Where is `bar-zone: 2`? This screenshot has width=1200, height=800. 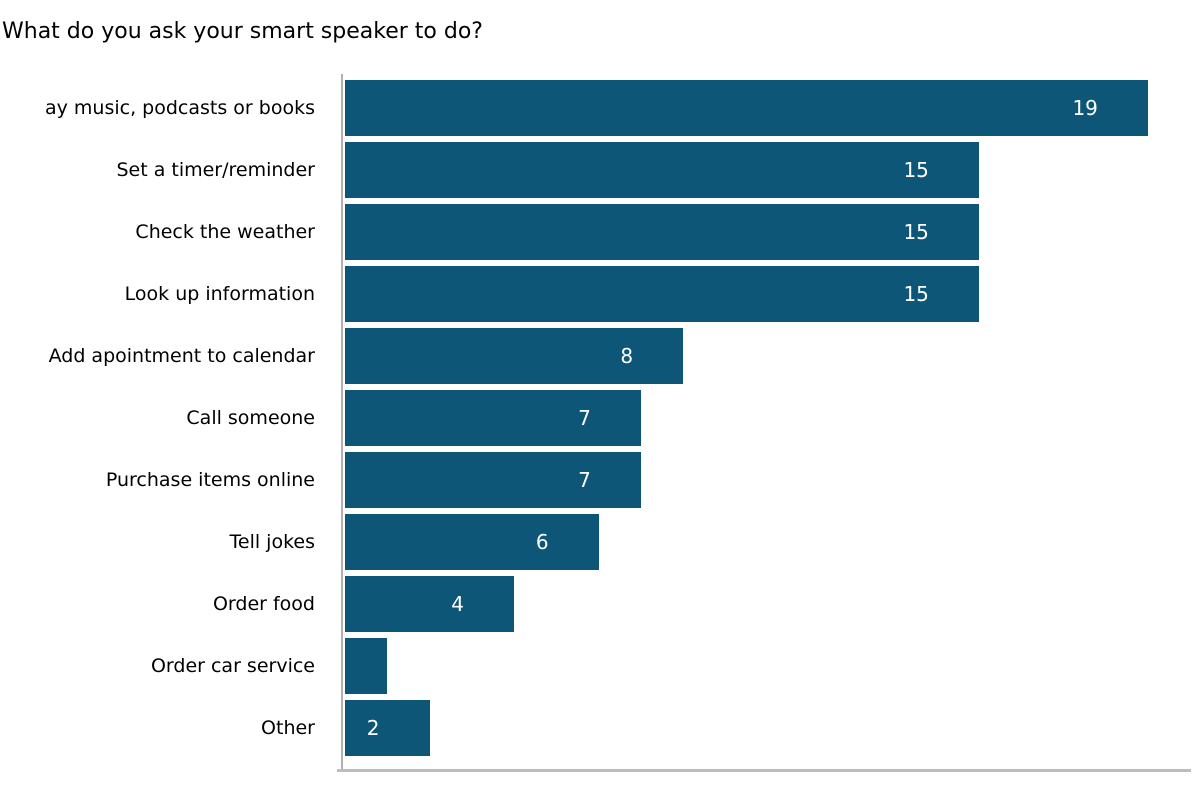
bar-zone: 2 is located at coordinates (772, 728).